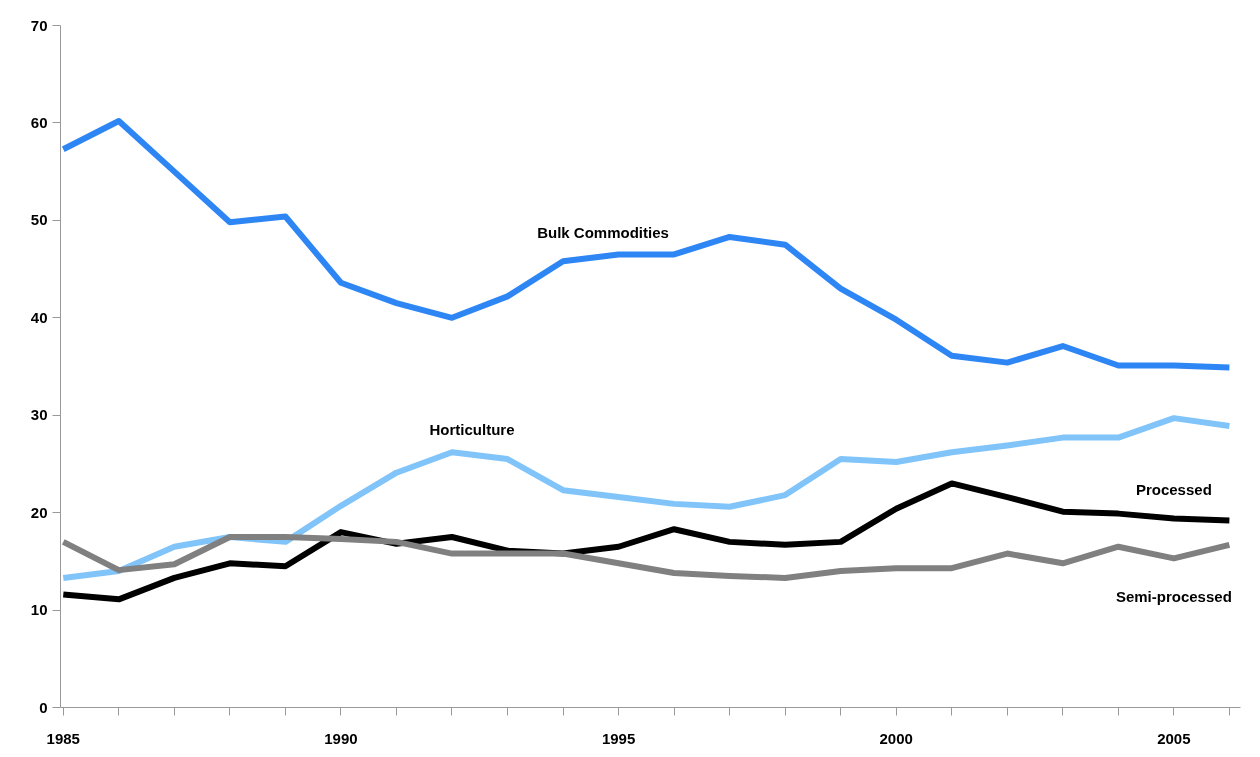 This screenshot has width=1260, height=757. I want to click on y-tick-label: 20, so click(39, 512).